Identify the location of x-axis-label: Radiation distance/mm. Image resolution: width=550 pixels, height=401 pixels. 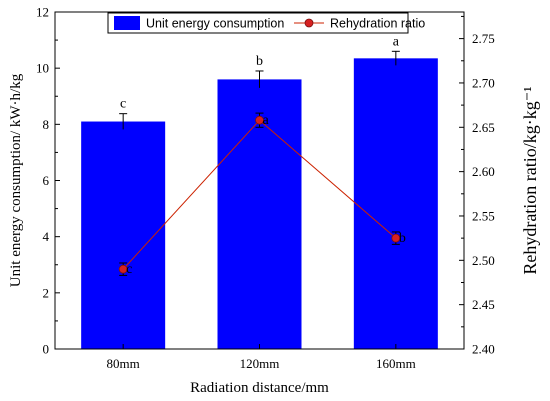
(259, 388).